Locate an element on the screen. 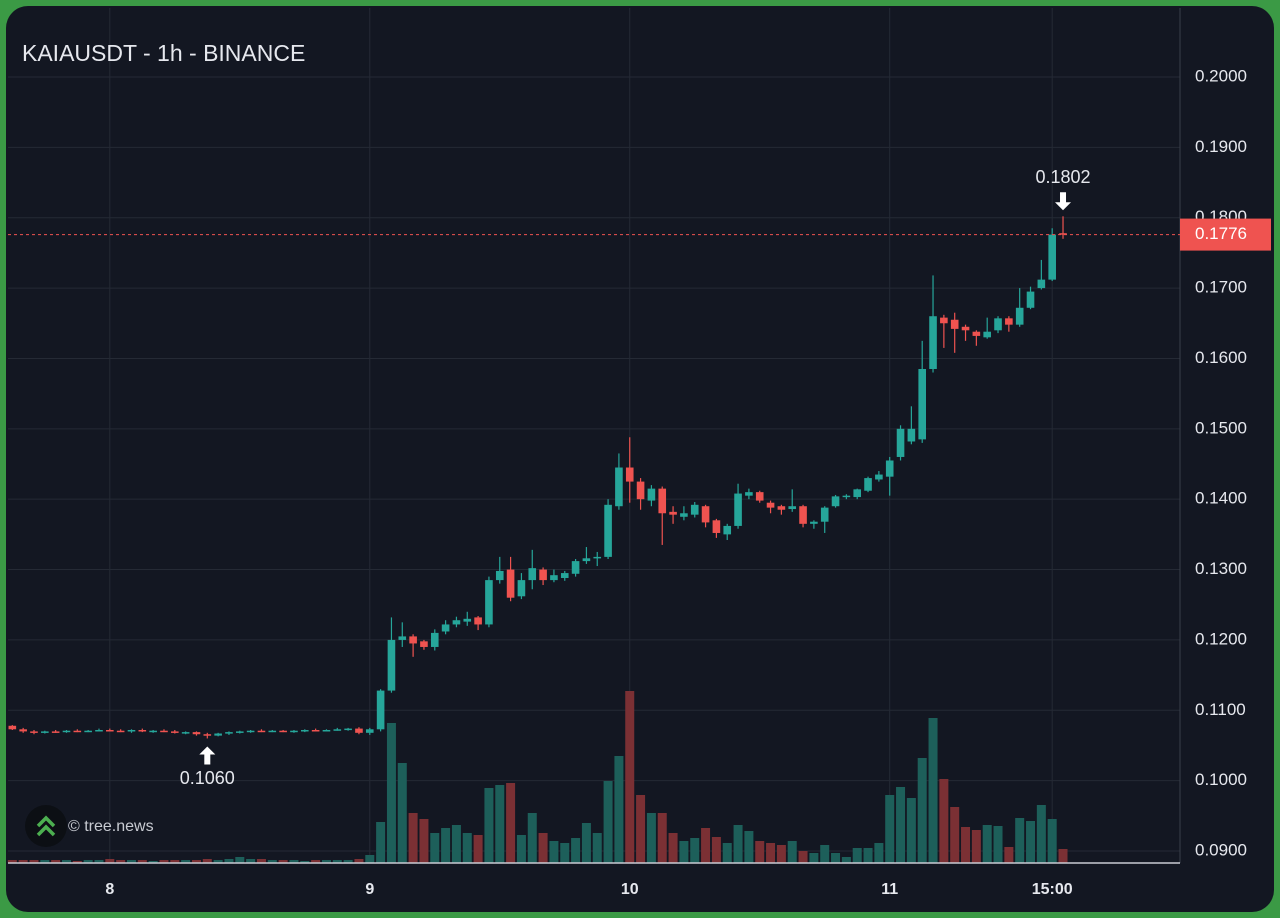 The image size is (1280, 918). x-tick-label: 9 is located at coordinates (369, 889).